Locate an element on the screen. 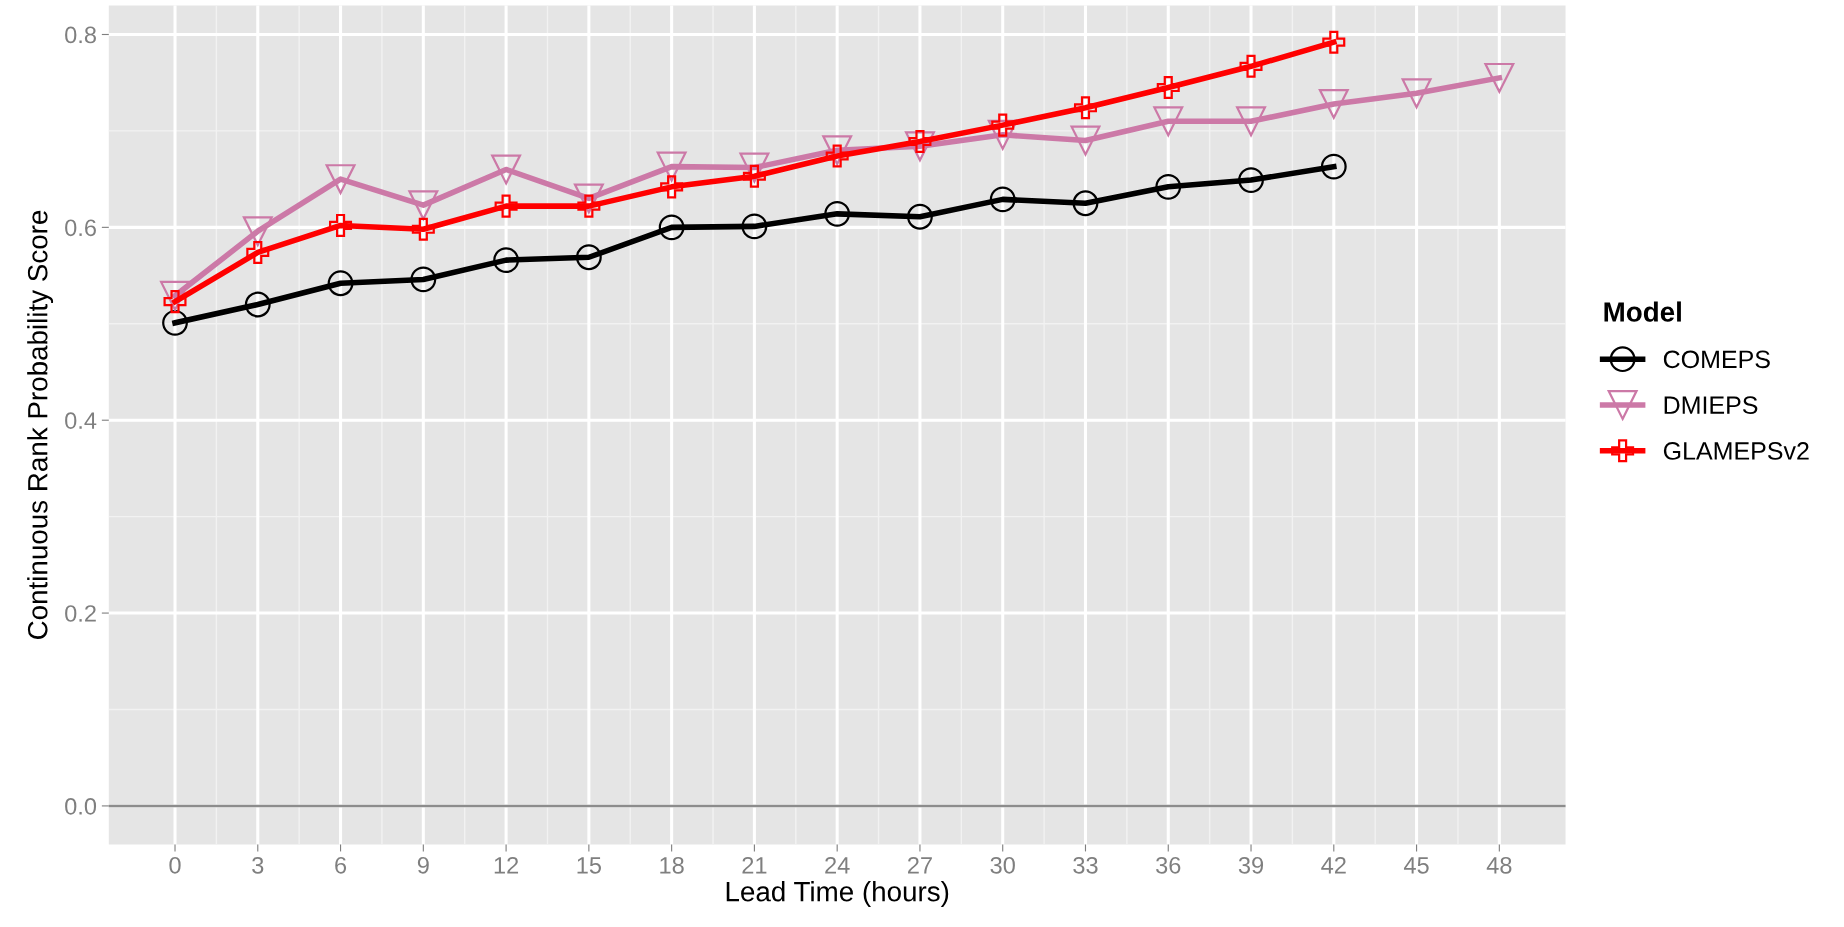  x-tick-label: 45 is located at coordinates (1416, 865).